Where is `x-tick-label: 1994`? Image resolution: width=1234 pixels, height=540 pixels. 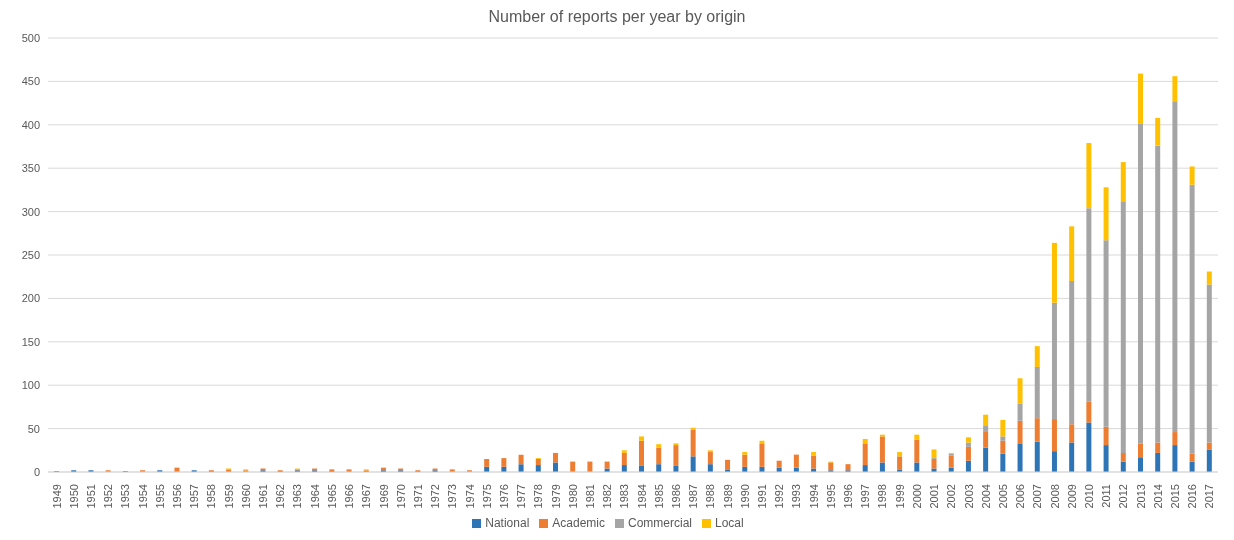
x-tick-label: 1994 is located at coordinates (813, 496).